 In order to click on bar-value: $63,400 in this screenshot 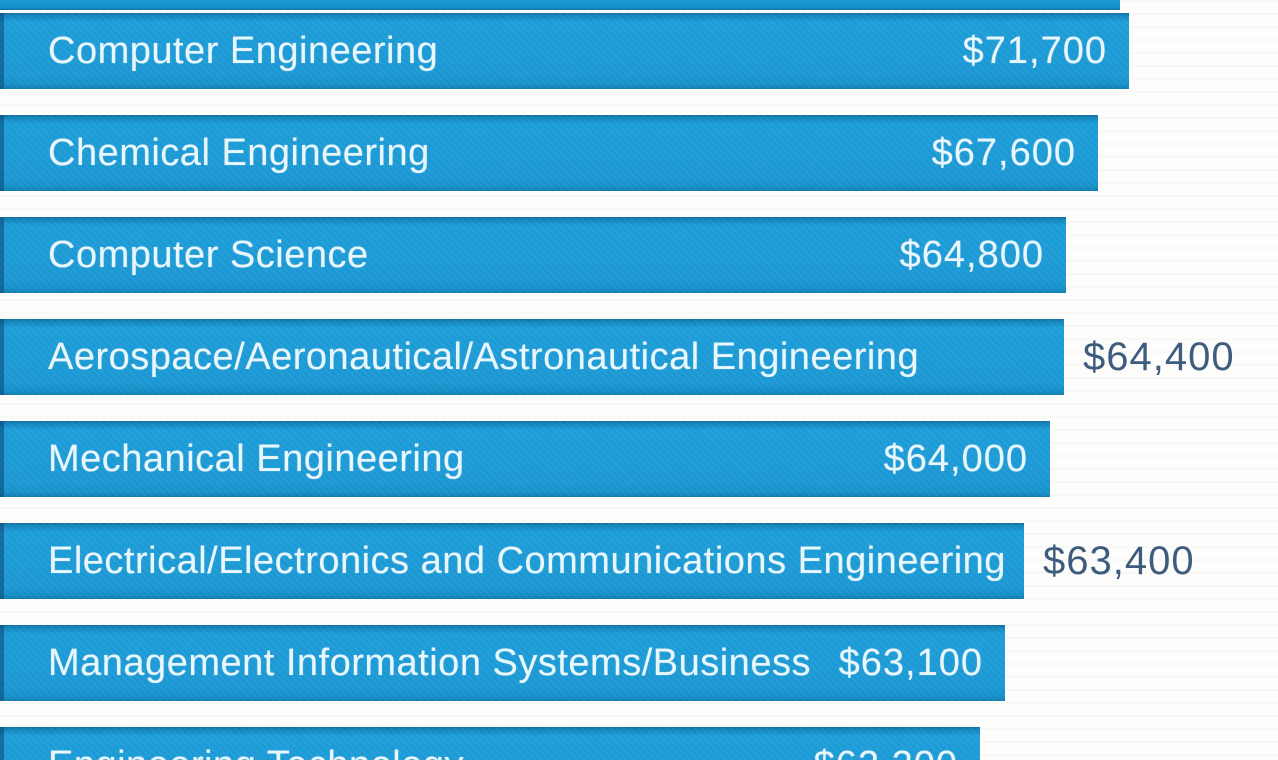, I will do `click(1119, 560)`.